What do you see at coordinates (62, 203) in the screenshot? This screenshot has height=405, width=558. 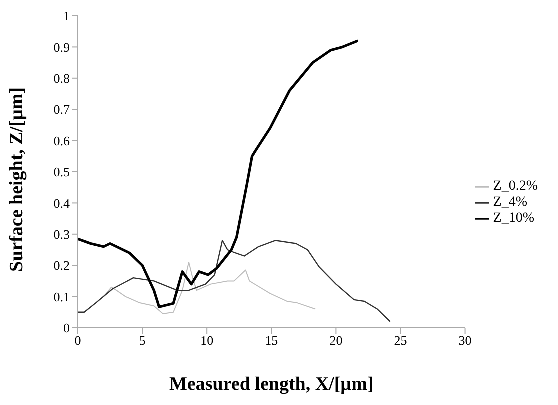 I see `y-tick-label: 0.4` at bounding box center [62, 203].